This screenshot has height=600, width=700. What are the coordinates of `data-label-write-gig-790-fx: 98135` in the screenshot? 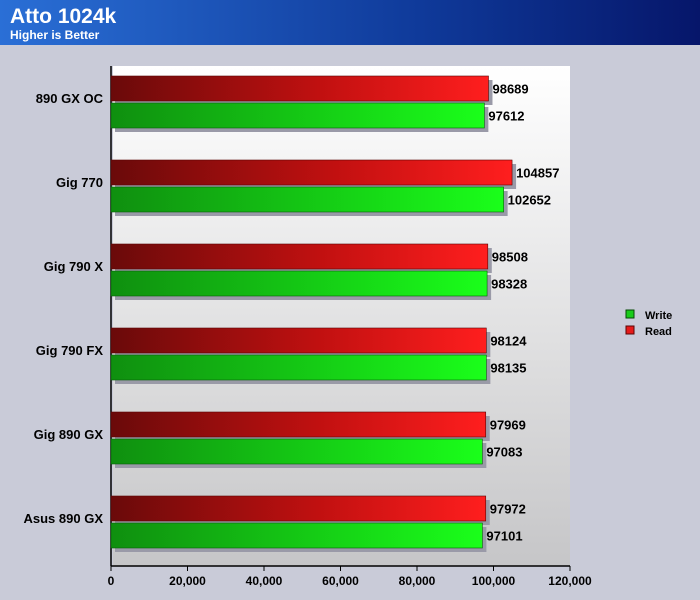 It's located at (508, 368).